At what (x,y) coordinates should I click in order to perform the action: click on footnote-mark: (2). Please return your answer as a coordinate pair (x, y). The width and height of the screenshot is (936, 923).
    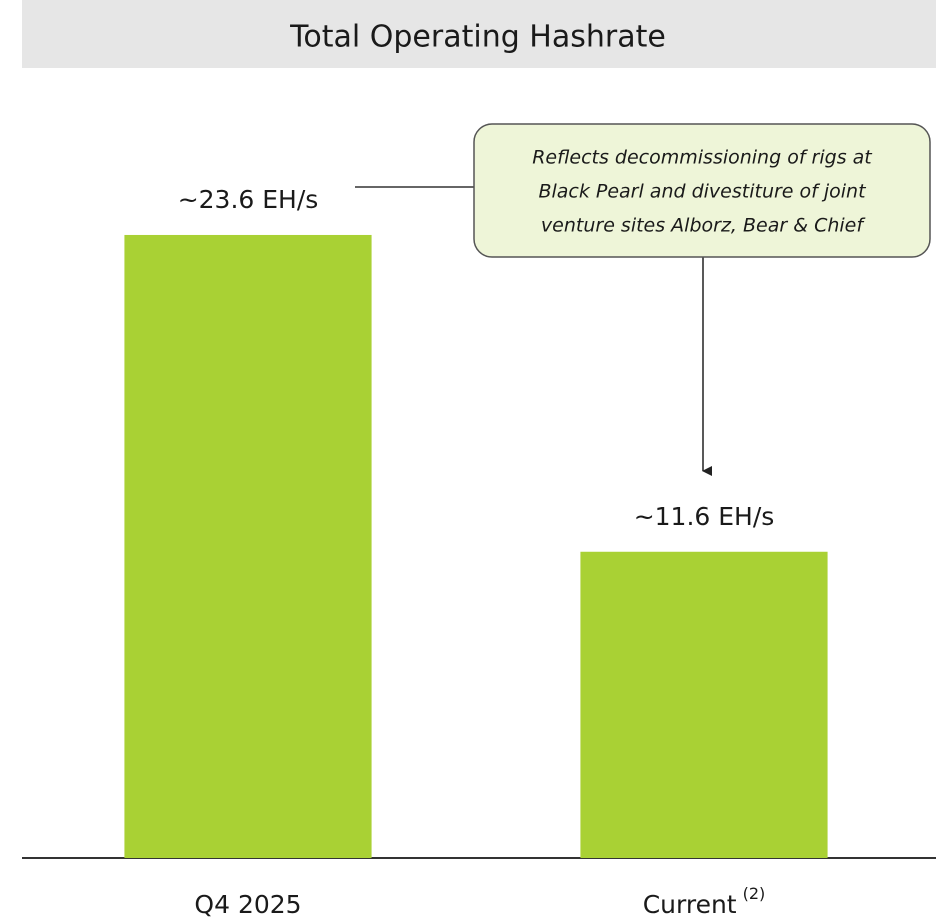
    Looking at the image, I should click on (754, 893).